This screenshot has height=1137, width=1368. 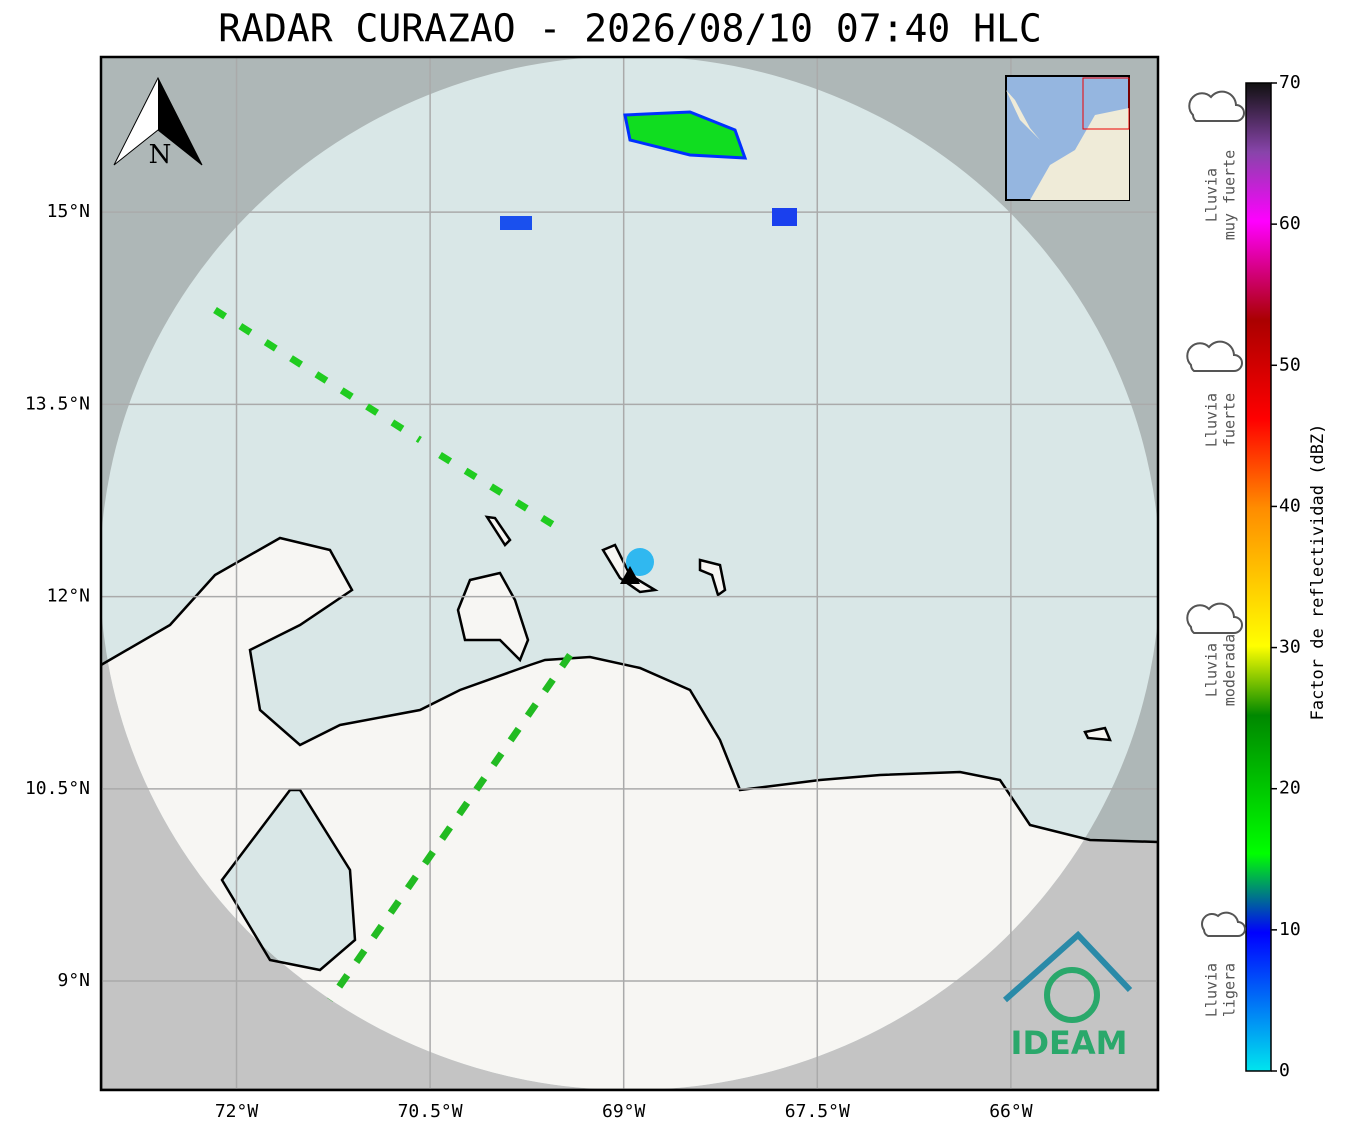 What do you see at coordinates (1284, 1070) in the screenshot?
I see `colorbar-tick-label: 0` at bounding box center [1284, 1070].